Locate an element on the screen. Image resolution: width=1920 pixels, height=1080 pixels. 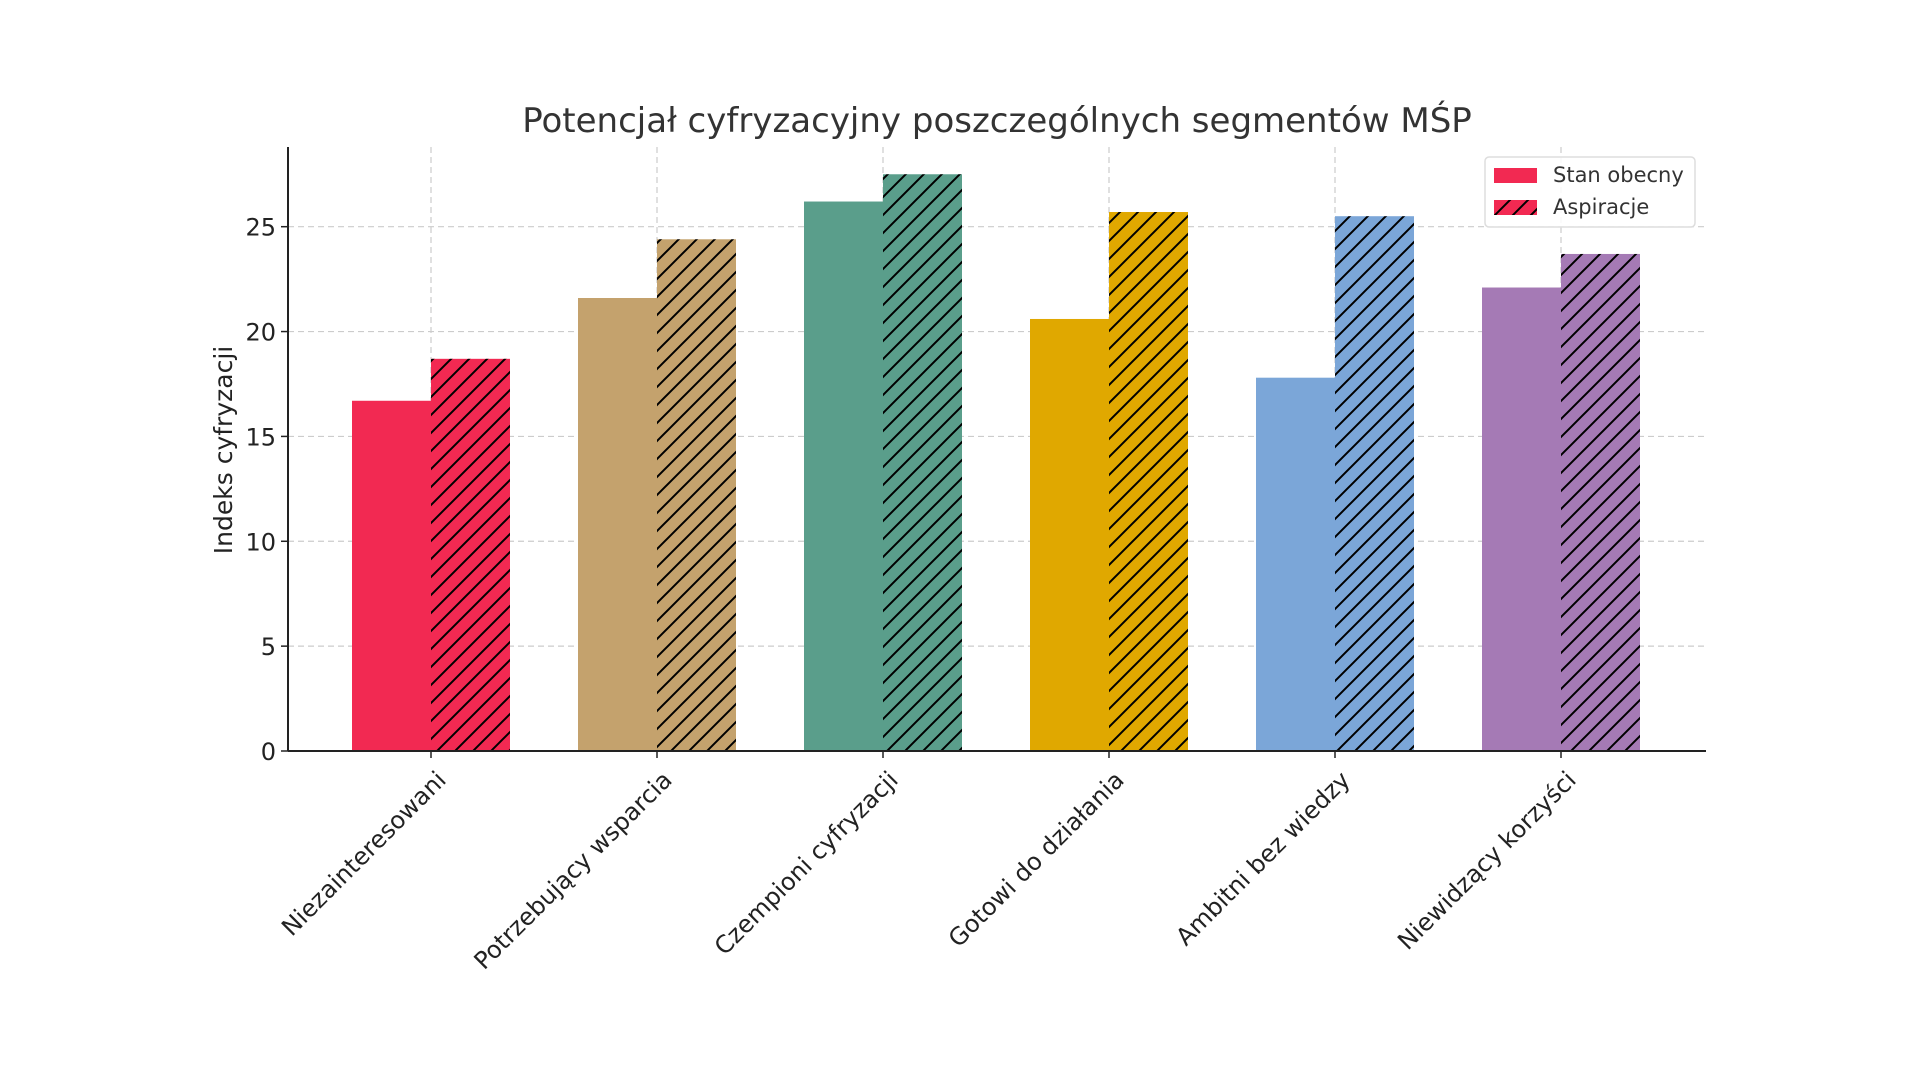
x-tick-label: Potrzebujący wsparcia is located at coordinates (573, 870).